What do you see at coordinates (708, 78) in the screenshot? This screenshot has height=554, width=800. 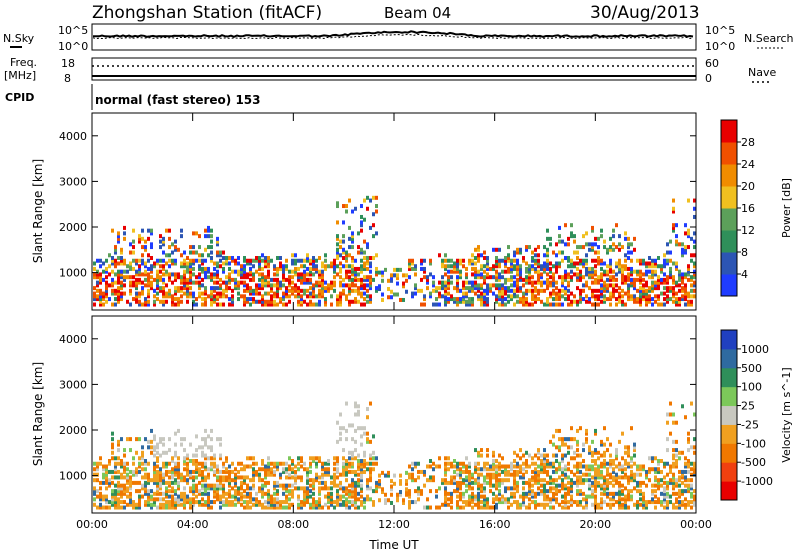 I see `nave-tick-bottom: 0` at bounding box center [708, 78].